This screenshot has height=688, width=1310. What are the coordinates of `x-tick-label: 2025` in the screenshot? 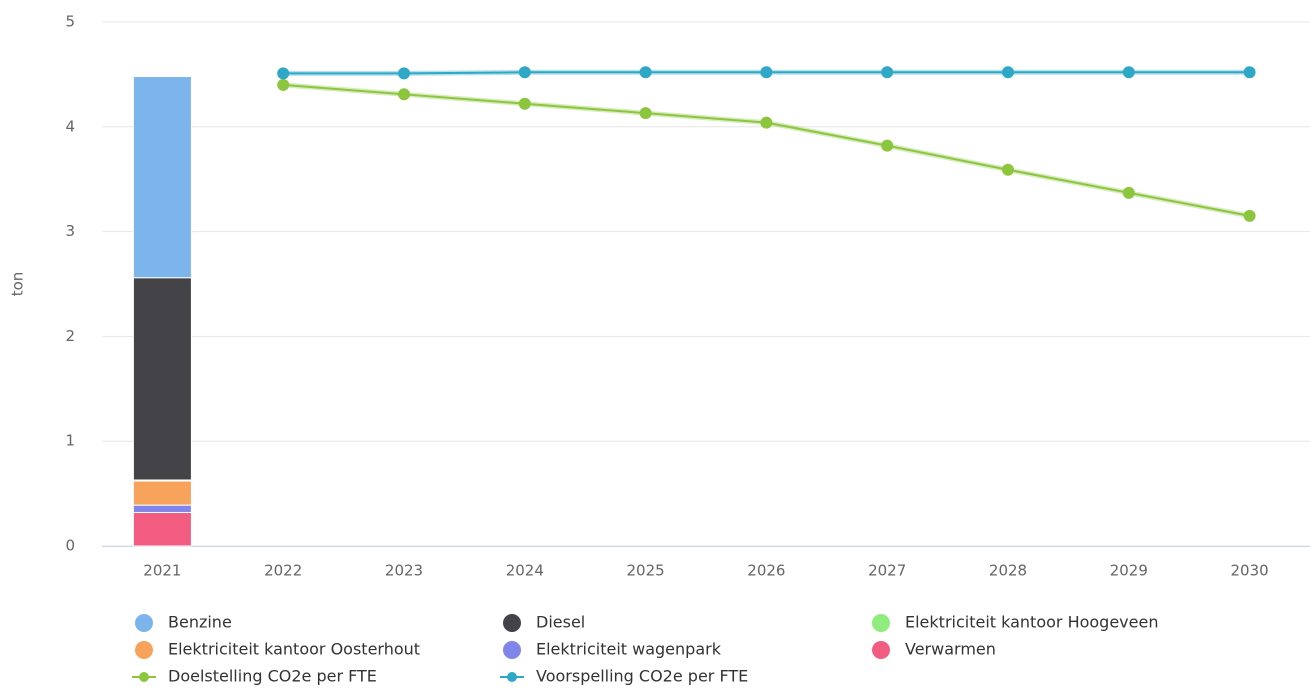 It's located at (646, 571).